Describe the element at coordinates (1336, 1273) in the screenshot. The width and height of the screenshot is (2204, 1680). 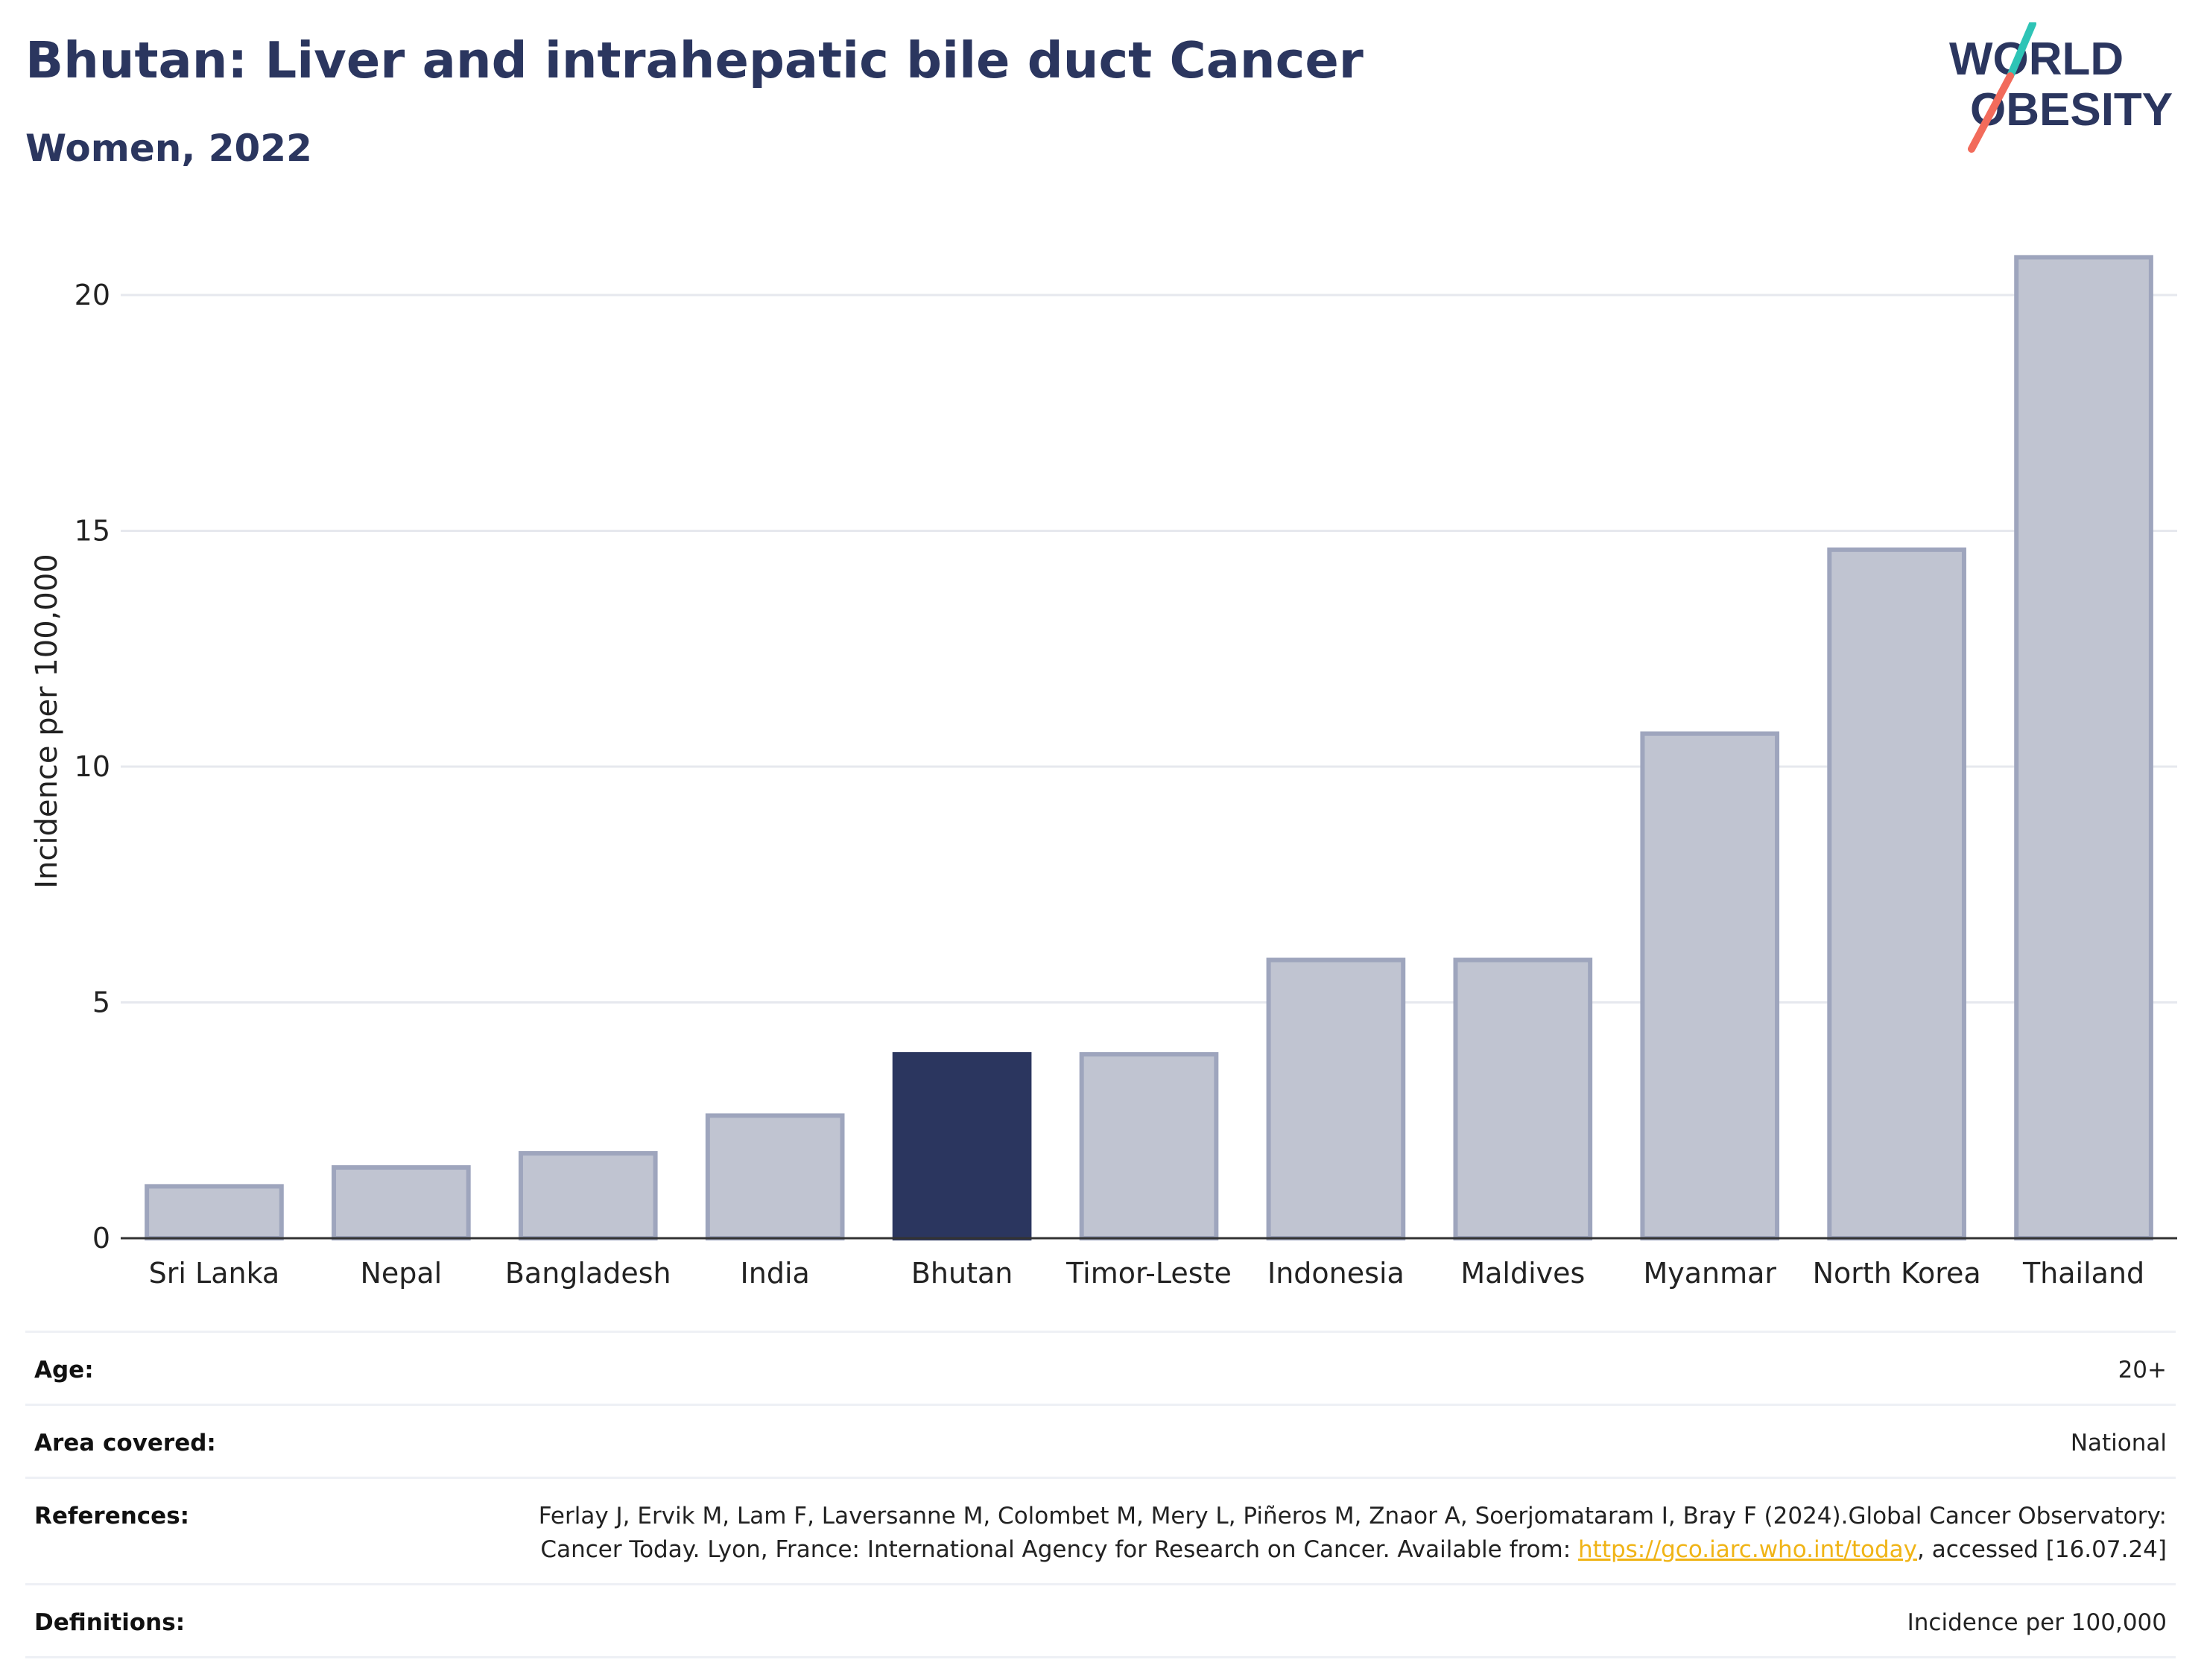
I see `x-tick-label: Indonesia` at that location.